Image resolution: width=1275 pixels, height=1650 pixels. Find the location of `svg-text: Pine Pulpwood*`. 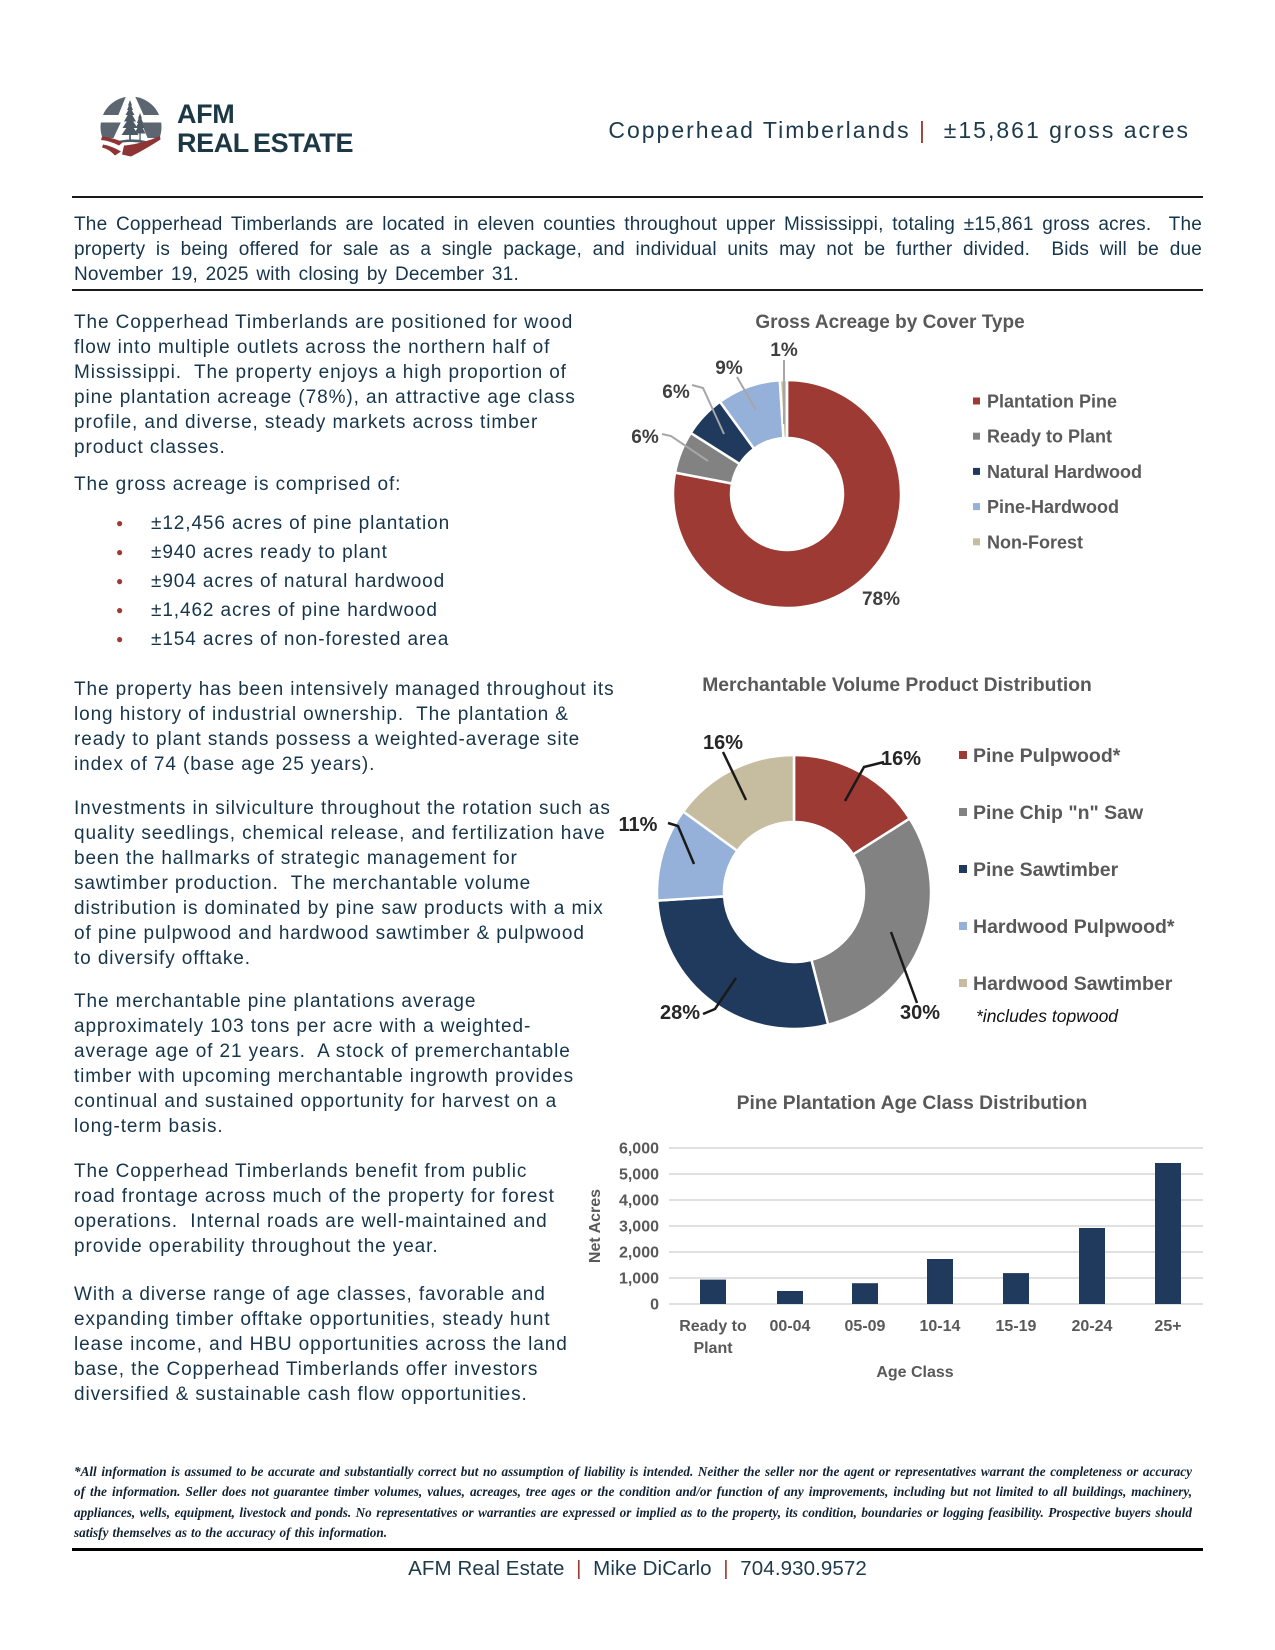

svg-text: Pine Pulpwood* is located at coordinates (1047, 756).